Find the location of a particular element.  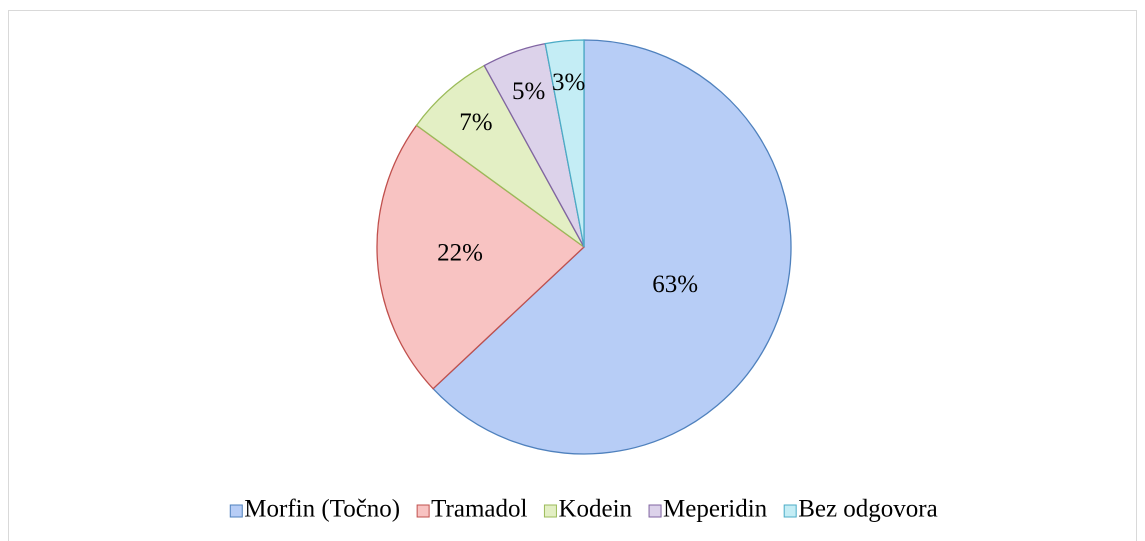

legend-label: Kodein is located at coordinates (595, 509).